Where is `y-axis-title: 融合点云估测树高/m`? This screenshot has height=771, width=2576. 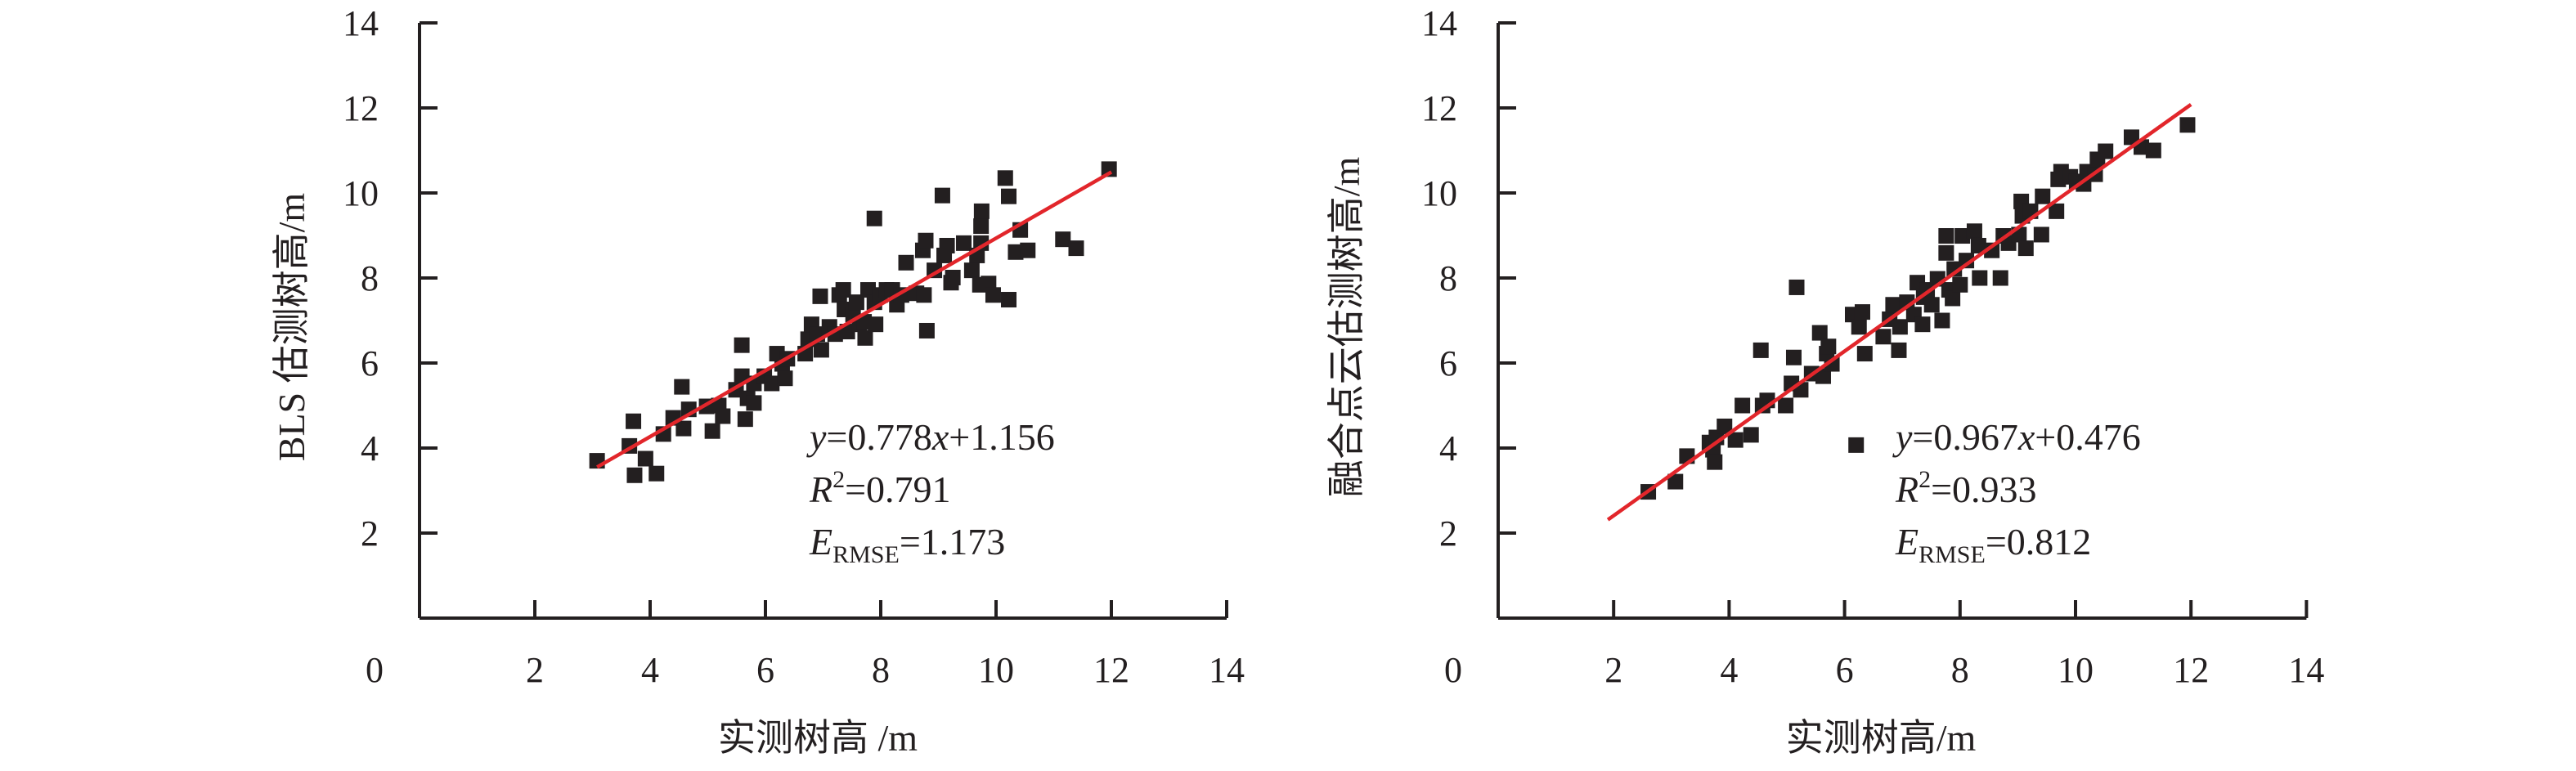
y-axis-title: 融合点云估测树高/m is located at coordinates (1346, 327).